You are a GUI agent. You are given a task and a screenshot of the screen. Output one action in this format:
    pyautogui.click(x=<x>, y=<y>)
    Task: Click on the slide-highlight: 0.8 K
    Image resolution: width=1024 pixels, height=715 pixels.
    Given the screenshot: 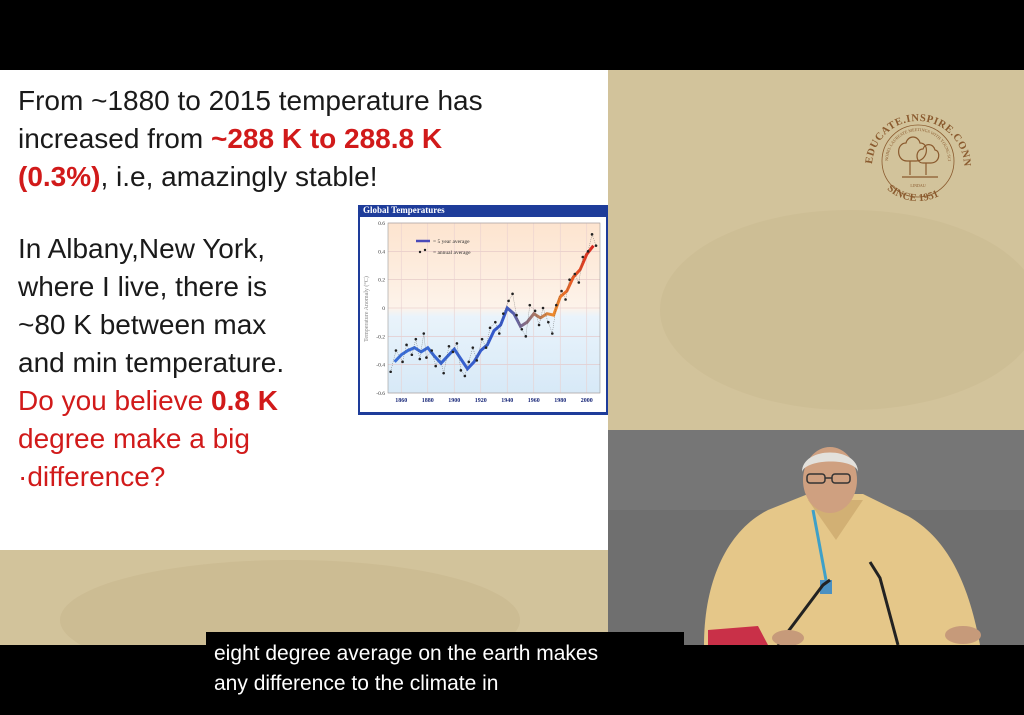 What is the action you would take?
    pyautogui.click(x=244, y=400)
    